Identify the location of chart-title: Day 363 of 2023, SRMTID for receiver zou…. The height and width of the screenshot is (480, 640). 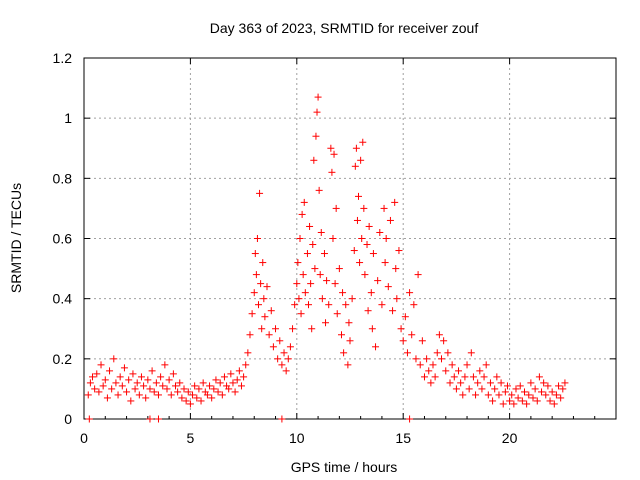
(344, 28).